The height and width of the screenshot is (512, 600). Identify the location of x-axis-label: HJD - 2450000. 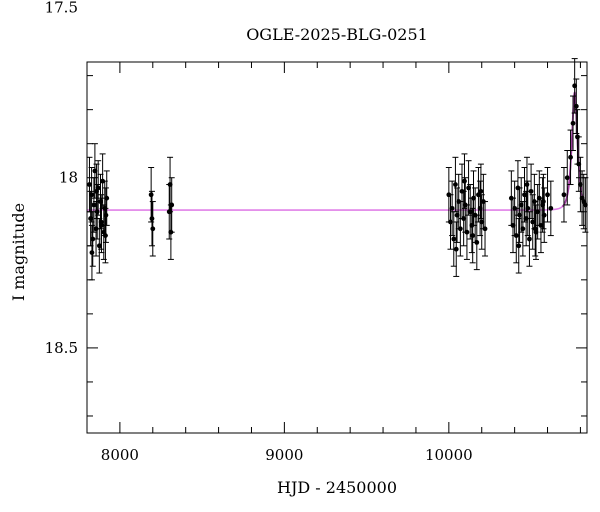
(337, 487).